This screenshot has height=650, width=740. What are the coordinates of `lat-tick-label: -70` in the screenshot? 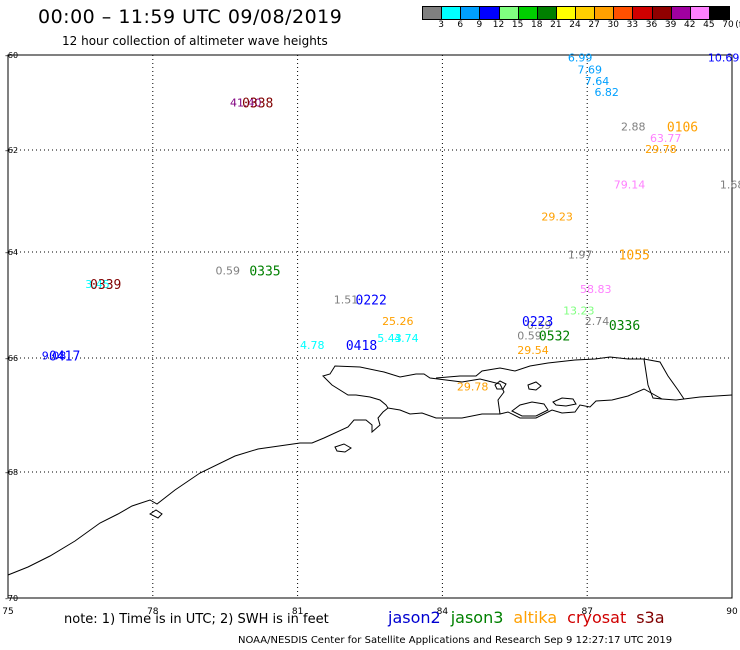 It's located at (11, 598).